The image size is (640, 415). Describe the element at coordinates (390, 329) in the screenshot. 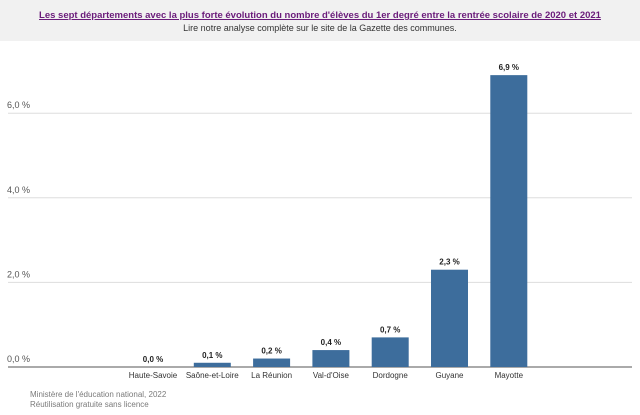

I see `value-label: 0,7 %` at that location.